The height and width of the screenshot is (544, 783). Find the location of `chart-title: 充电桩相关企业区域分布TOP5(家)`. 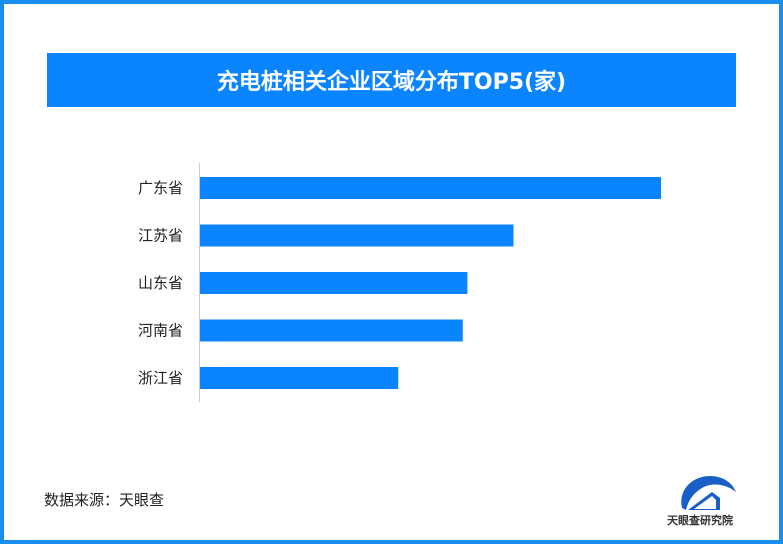

chart-title: 充电桩相关企业区域分布TOP5(家) is located at coordinates (391, 80).